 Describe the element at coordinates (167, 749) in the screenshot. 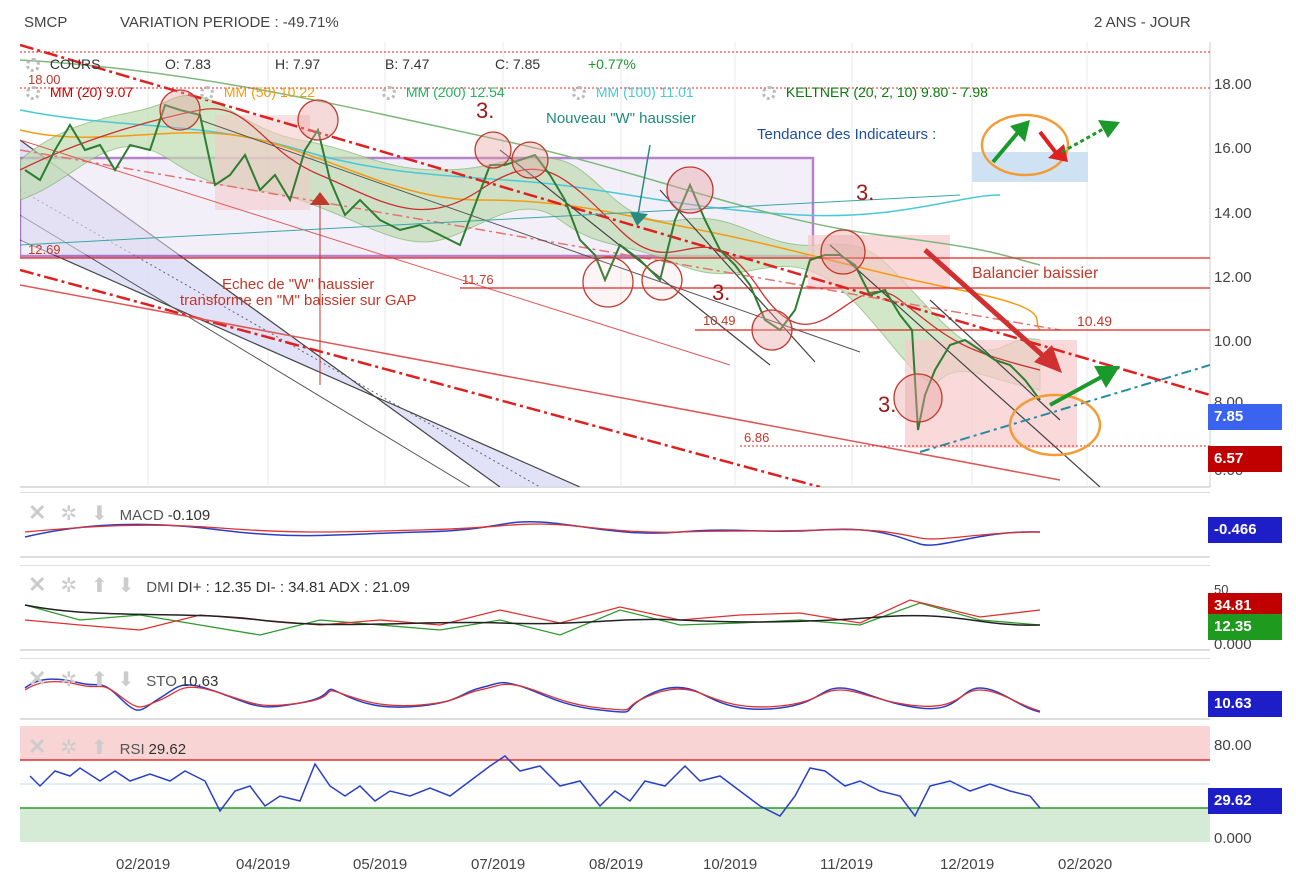

I see `rsi-value: 29.62` at that location.